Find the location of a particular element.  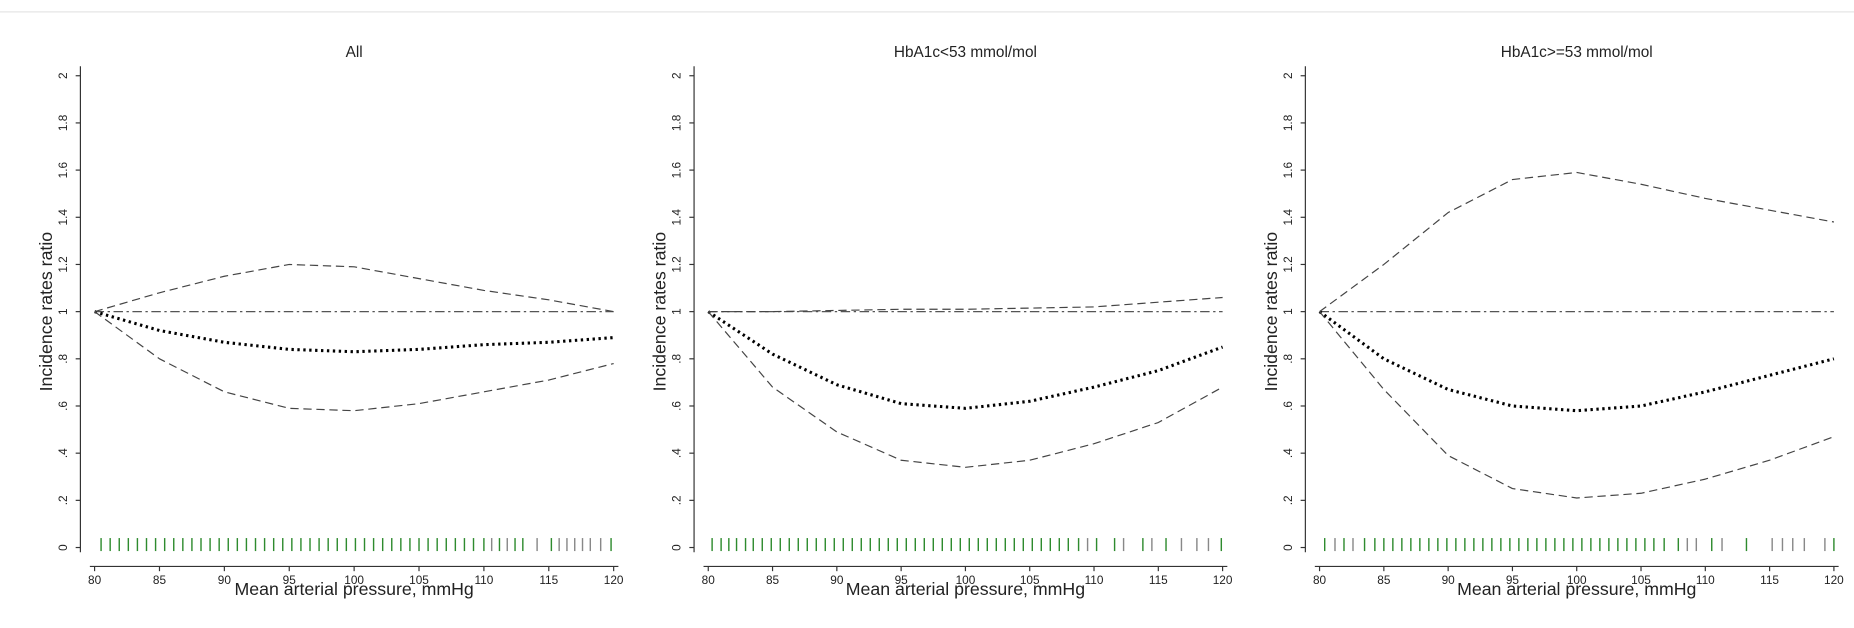

chart-title: All is located at coordinates (354, 52).